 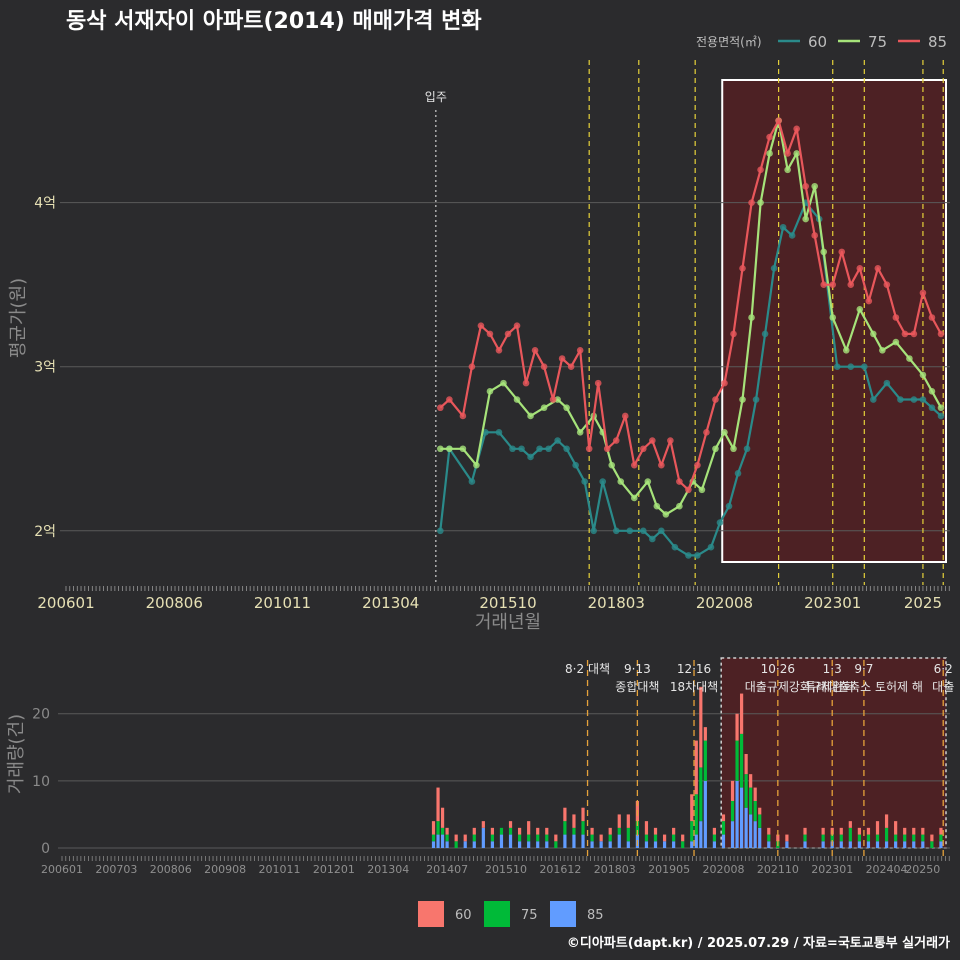 What do you see at coordinates (447, 869) in the screenshot?
I see `volume-x-tick-label: 201407` at bounding box center [447, 869].